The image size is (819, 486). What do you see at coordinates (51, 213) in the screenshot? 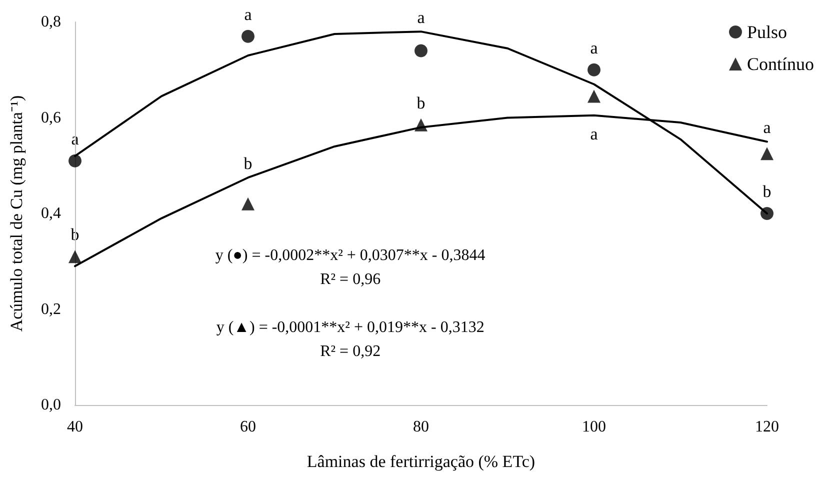
I see `y-tick-label: 0,4` at bounding box center [51, 213].